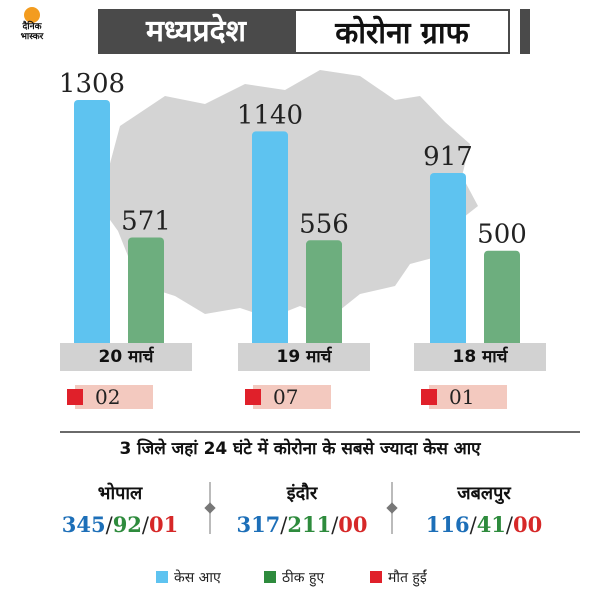 The height and width of the screenshot is (600, 600). I want to click on district-jabalpur: जबलपुर 116/41/00, so click(484, 510).